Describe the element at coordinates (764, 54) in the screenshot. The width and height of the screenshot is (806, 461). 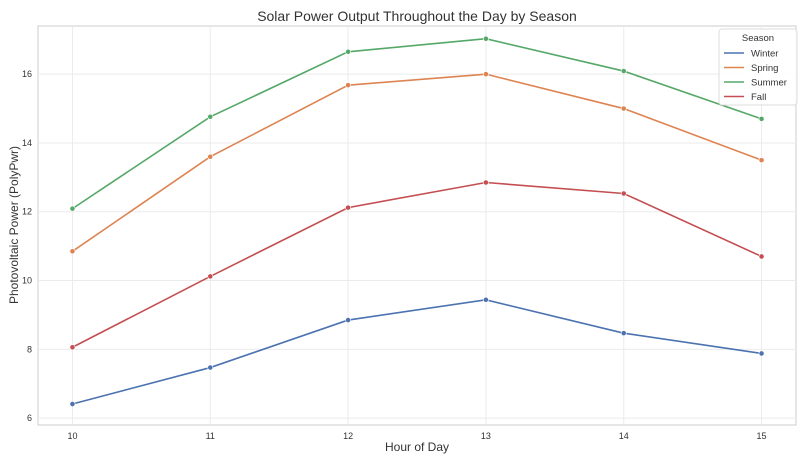
I see `legend-label-winter: Winter` at that location.